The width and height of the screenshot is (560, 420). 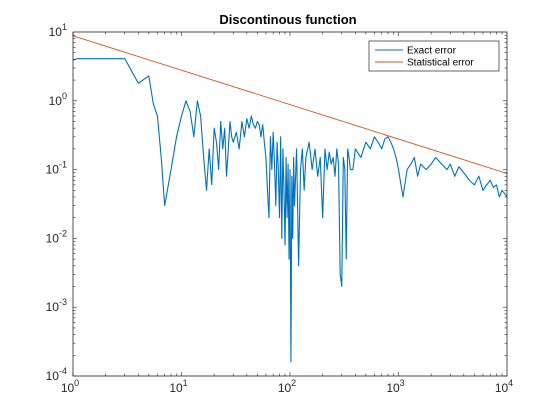 What do you see at coordinates (178, 386) in the screenshot?
I see `x-tick-label: 10¹` at bounding box center [178, 386].